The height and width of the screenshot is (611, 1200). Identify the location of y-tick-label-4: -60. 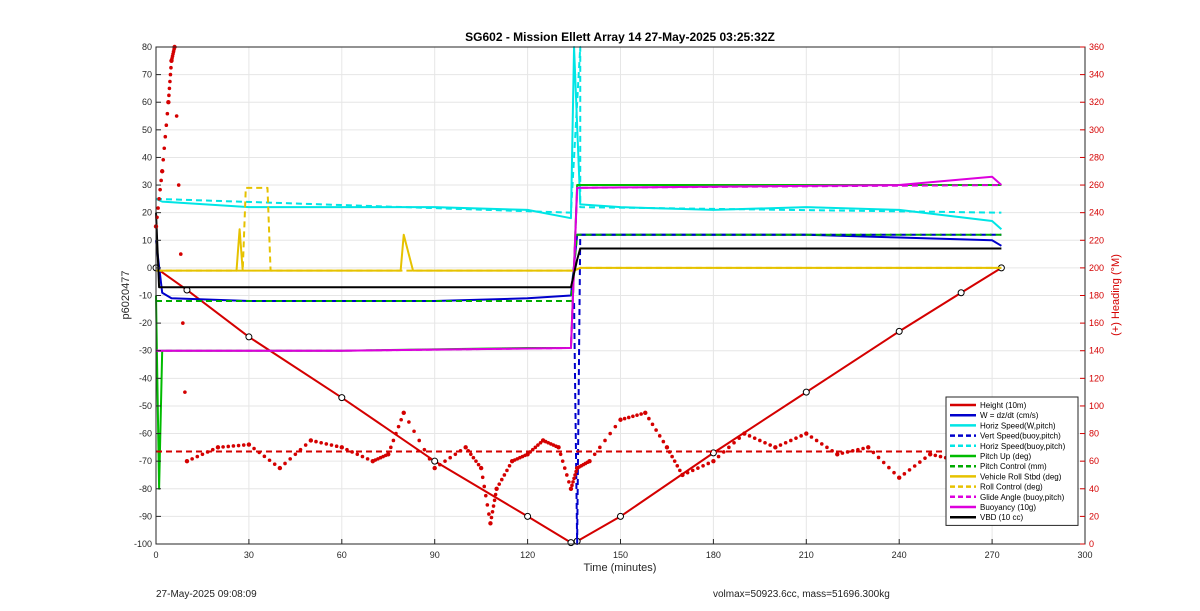
(145, 434).